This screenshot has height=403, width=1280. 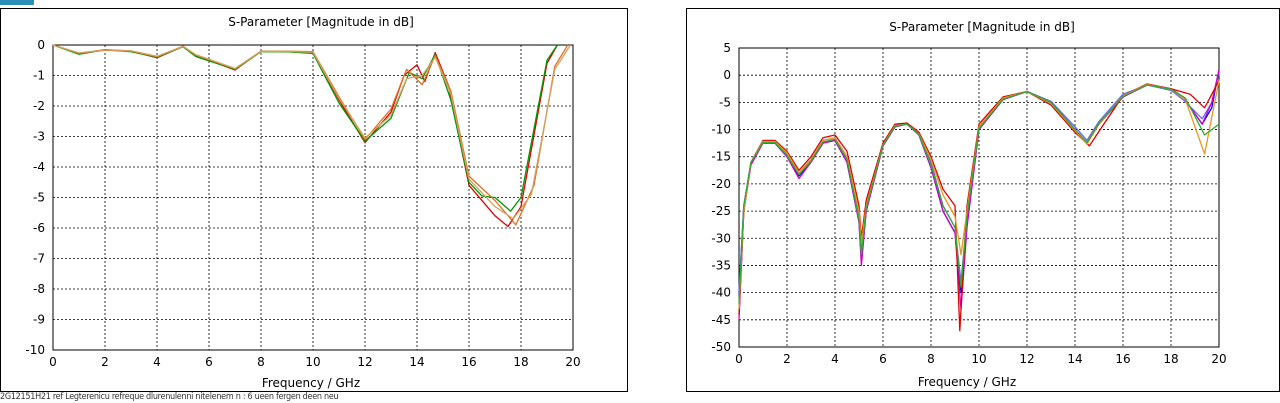 What do you see at coordinates (721, 293) in the screenshot?
I see `y-tick-label: -40` at bounding box center [721, 293].